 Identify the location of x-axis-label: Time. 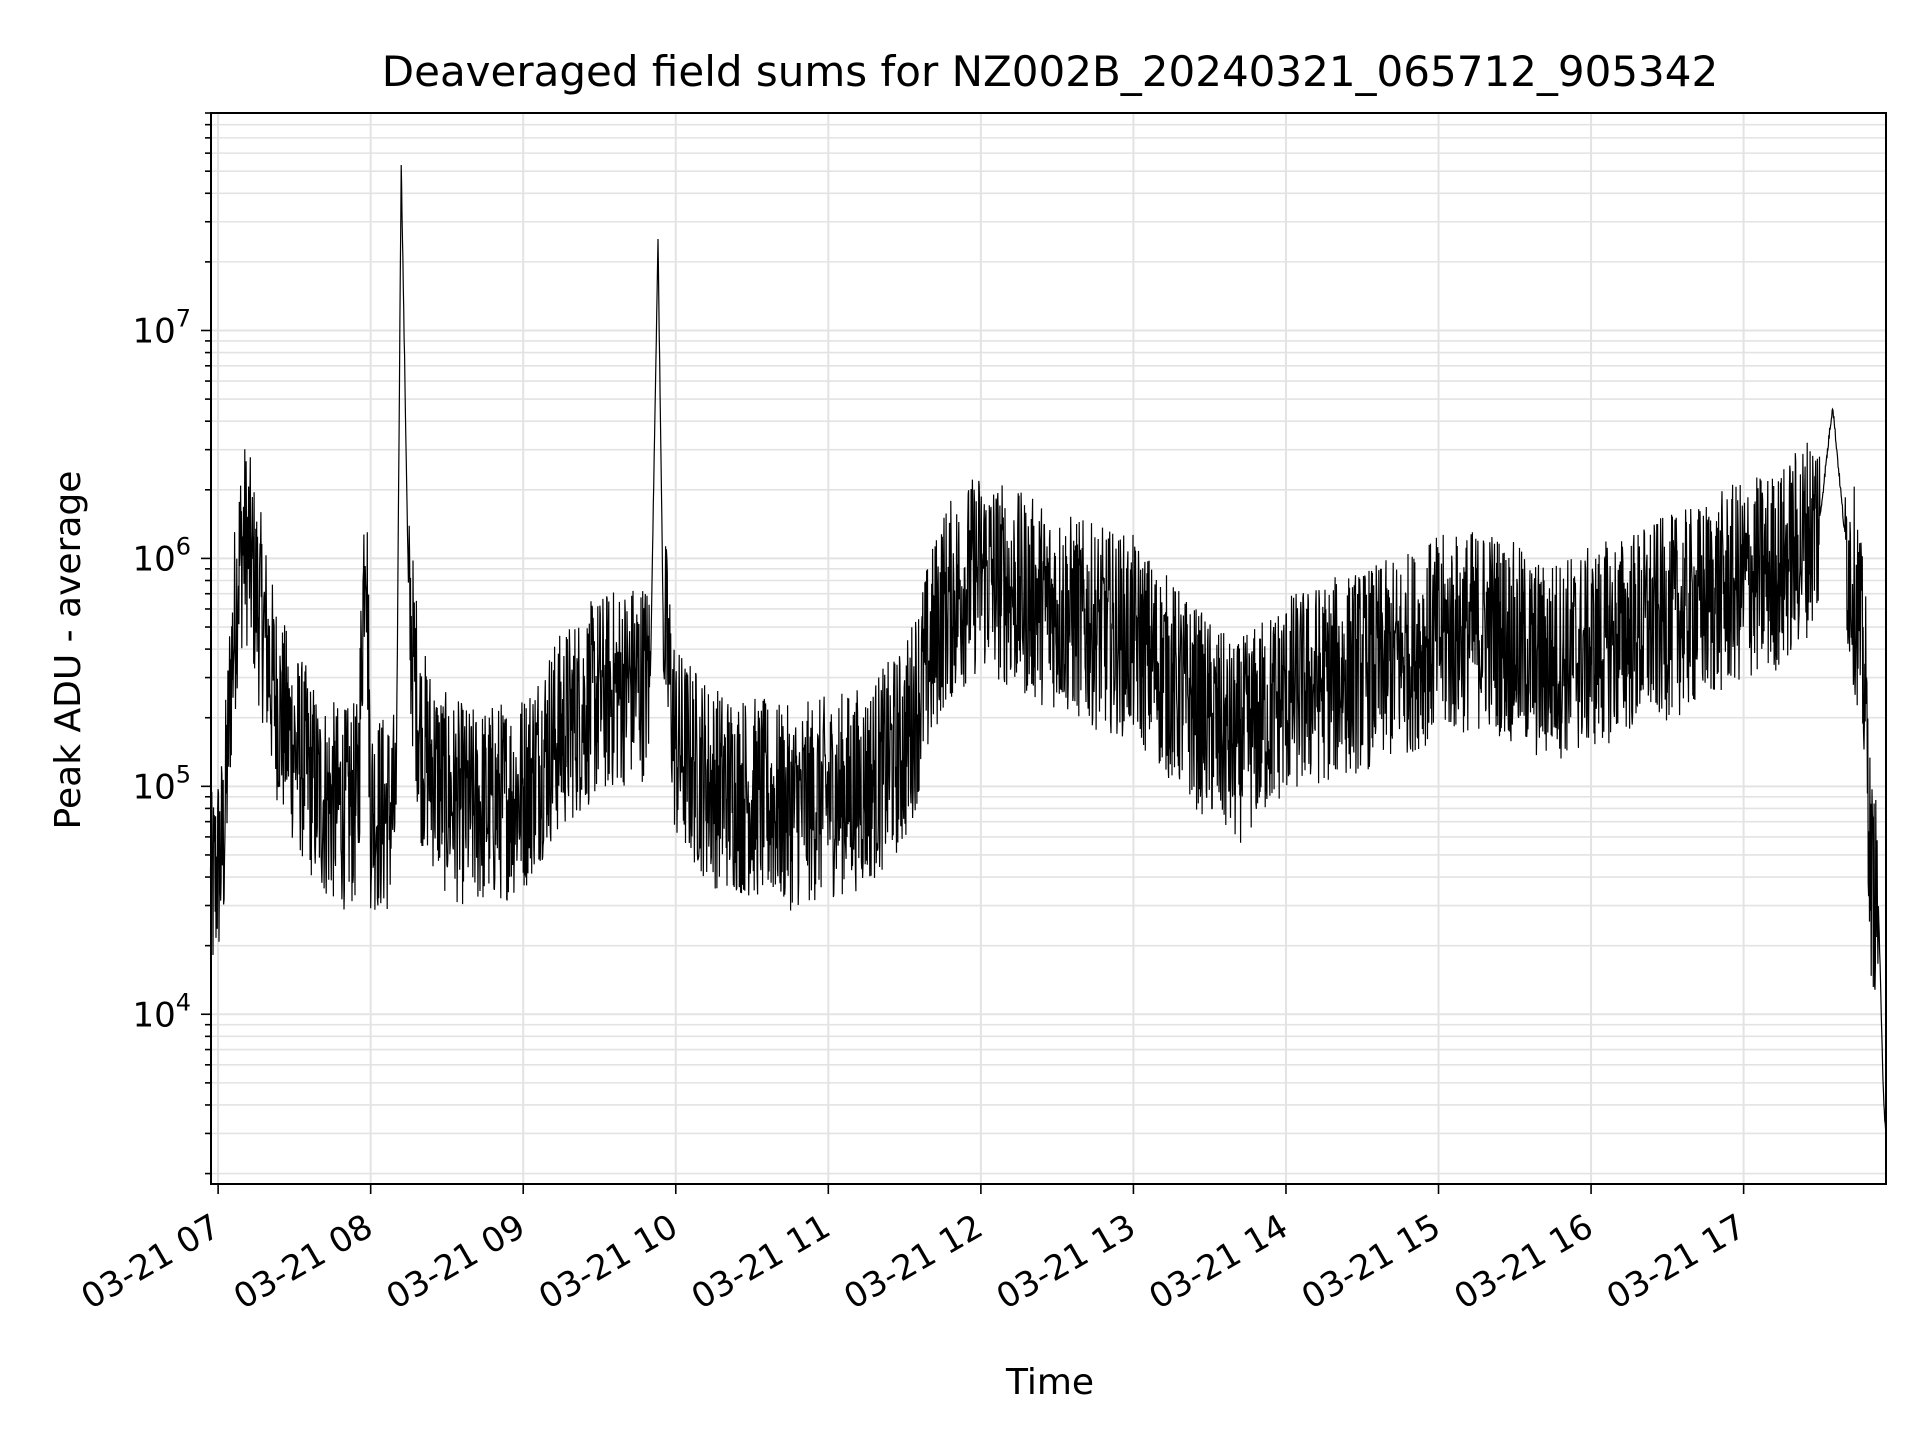
(1049, 1382).